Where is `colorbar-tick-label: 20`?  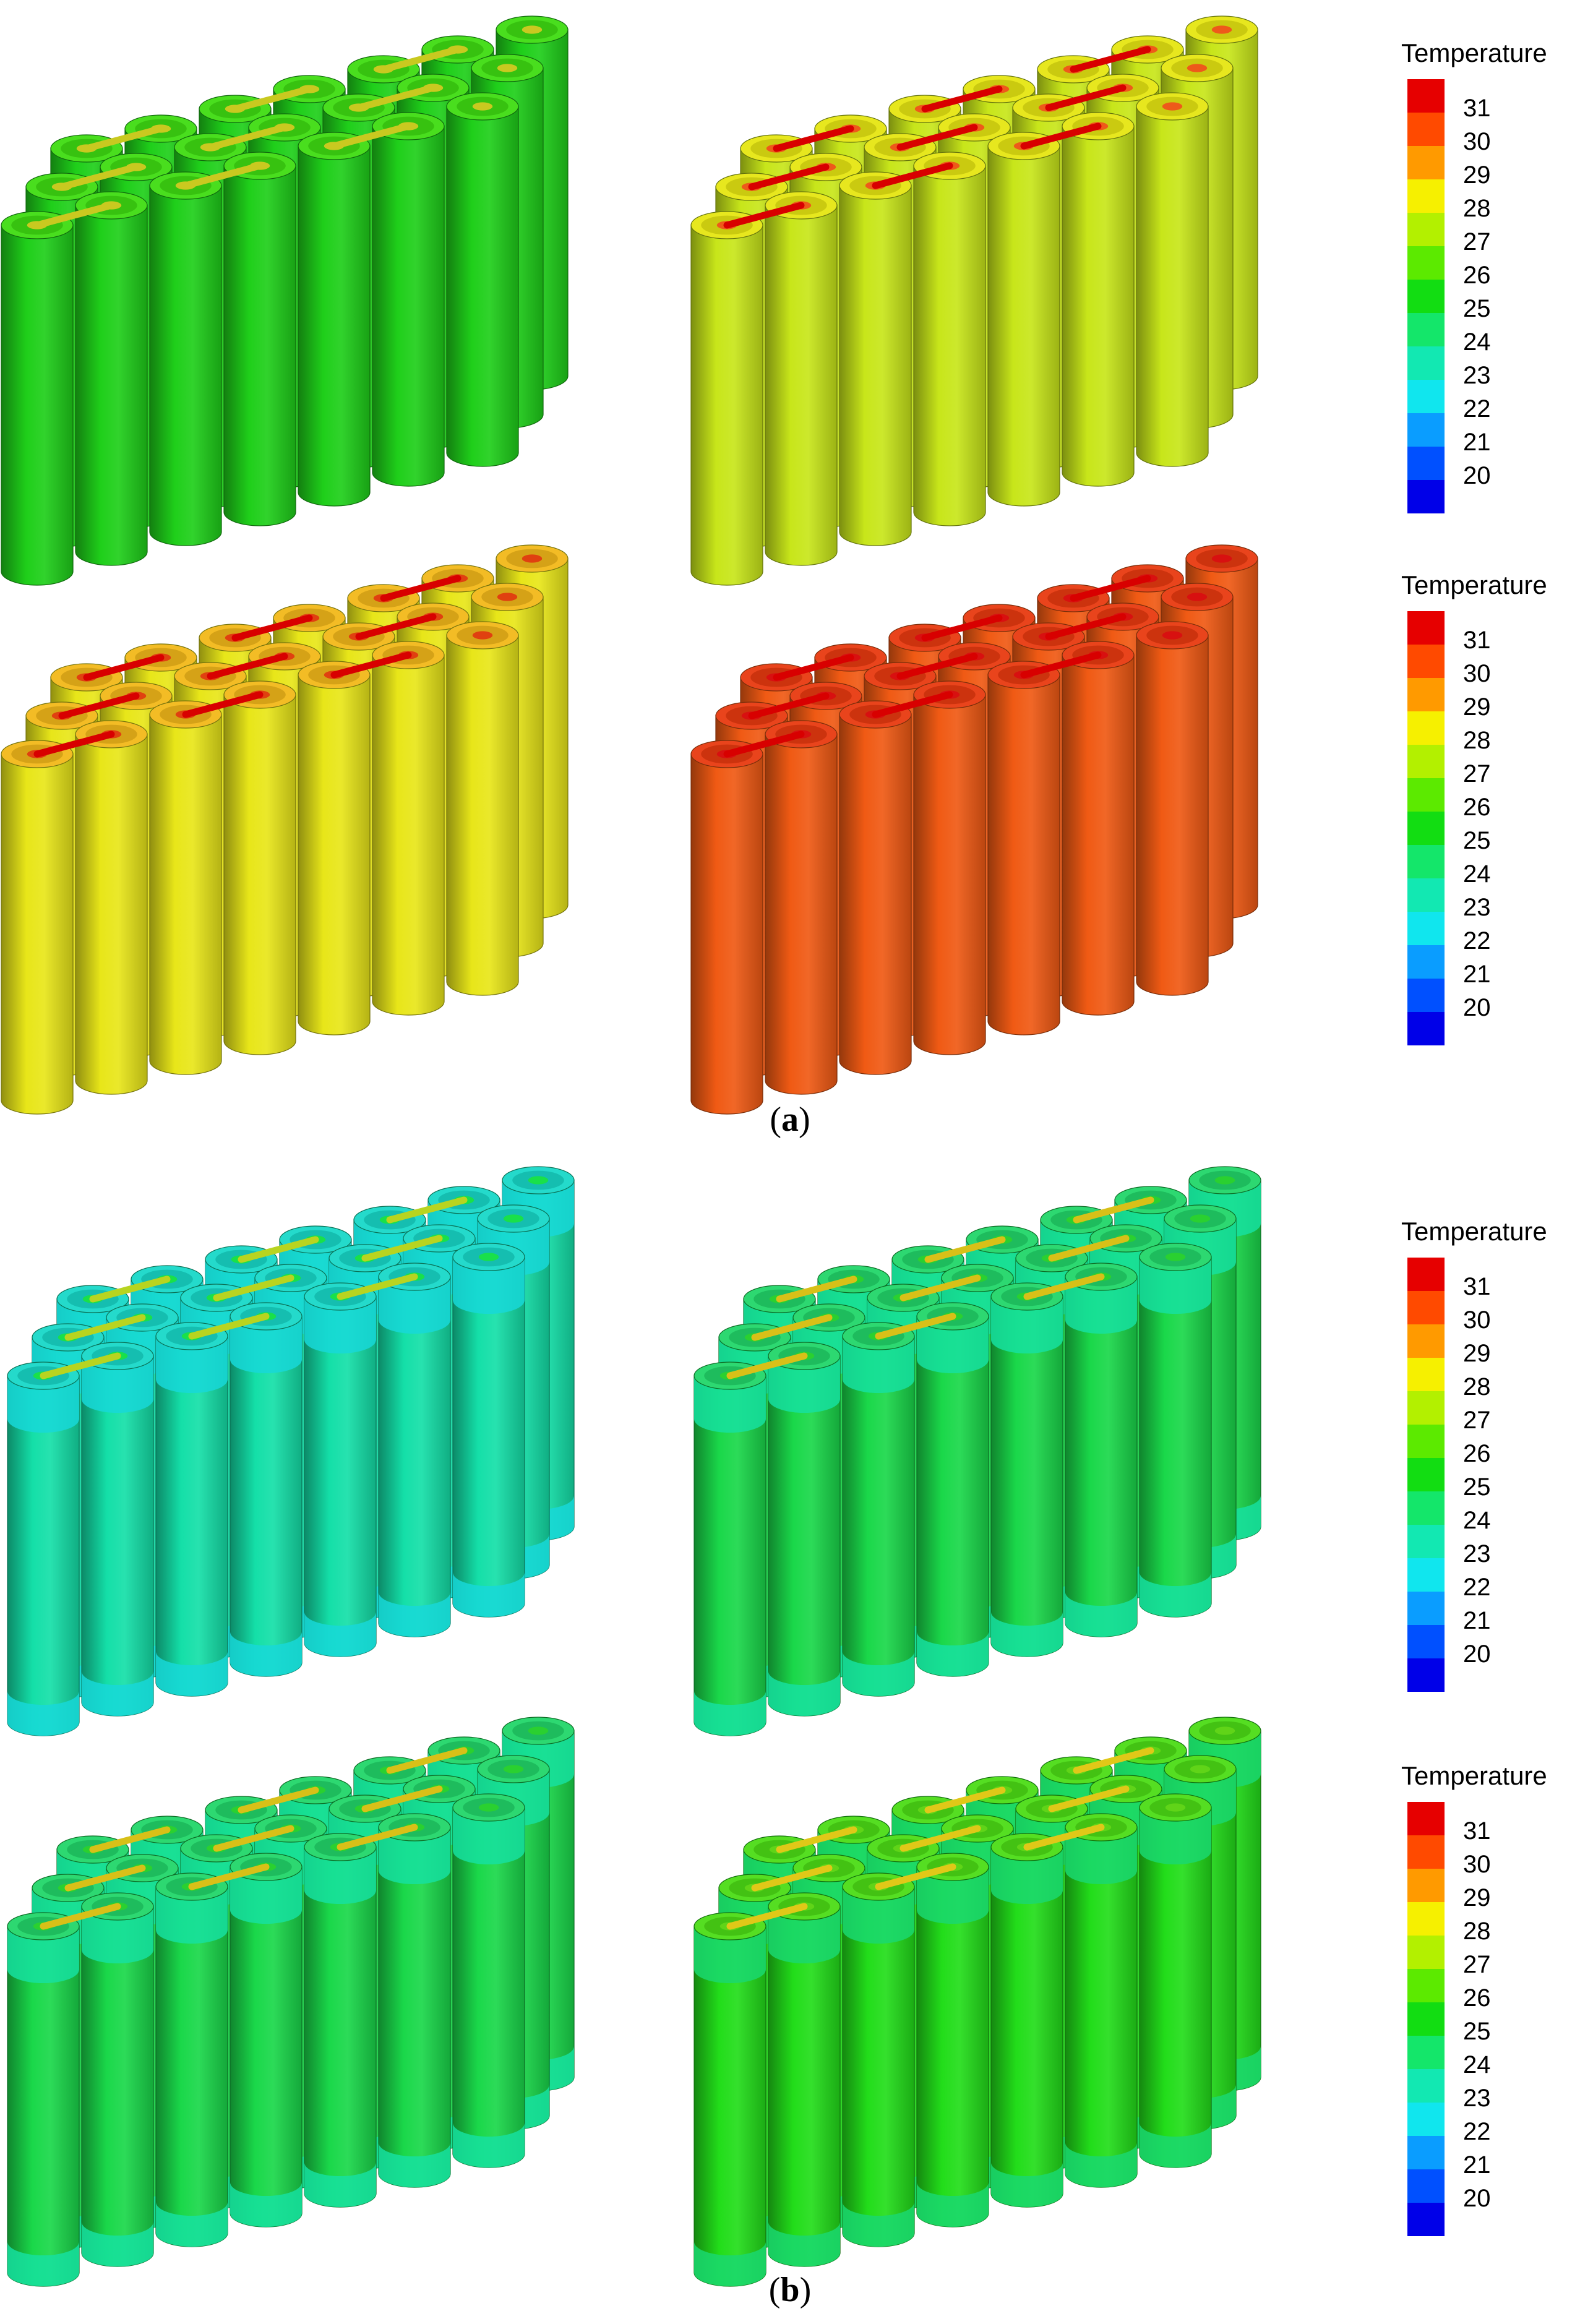 colorbar-tick-label: 20 is located at coordinates (1477, 2198).